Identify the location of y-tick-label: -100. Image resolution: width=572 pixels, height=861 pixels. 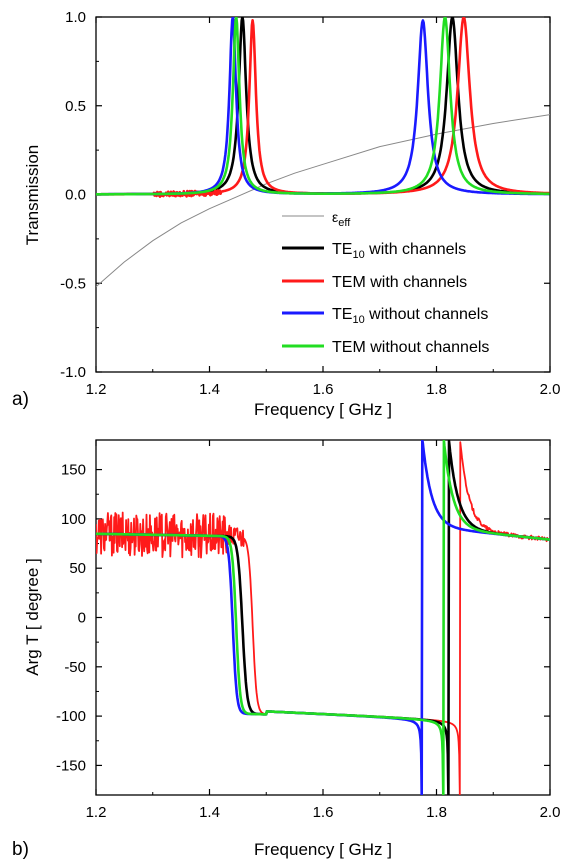
(71, 716).